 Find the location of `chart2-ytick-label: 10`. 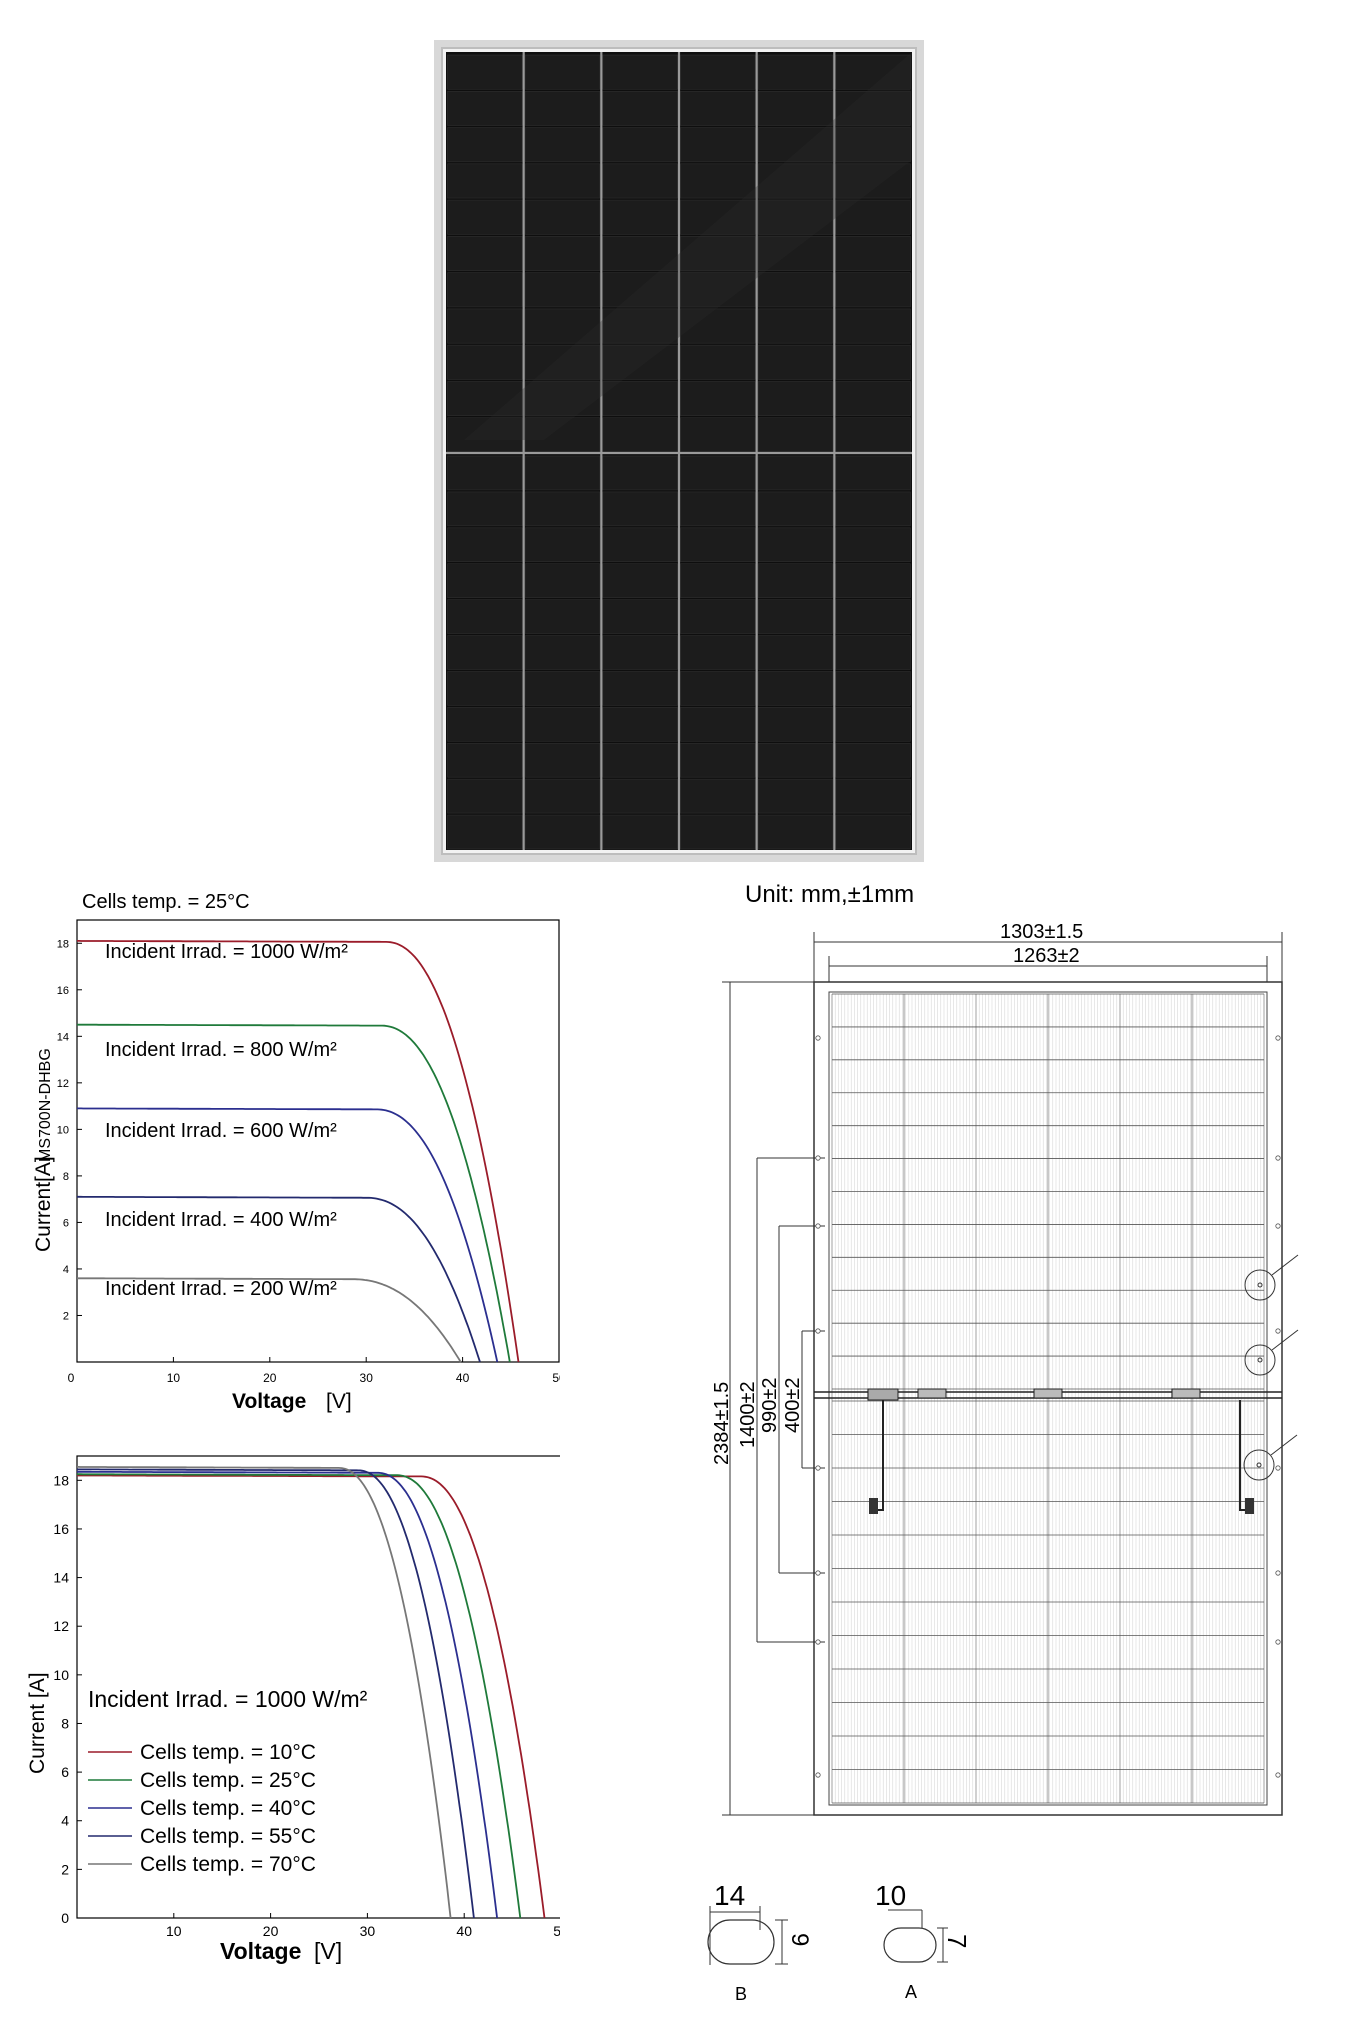

chart2-ytick-label: 10 is located at coordinates (61, 1675).